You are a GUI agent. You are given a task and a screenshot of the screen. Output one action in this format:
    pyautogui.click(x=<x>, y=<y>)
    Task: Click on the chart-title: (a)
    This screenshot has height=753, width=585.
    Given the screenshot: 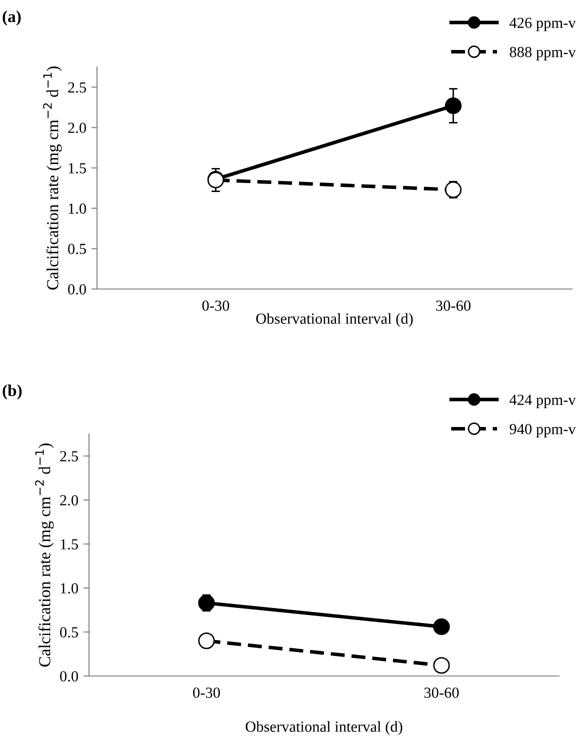 What is the action you would take?
    pyautogui.click(x=11, y=18)
    